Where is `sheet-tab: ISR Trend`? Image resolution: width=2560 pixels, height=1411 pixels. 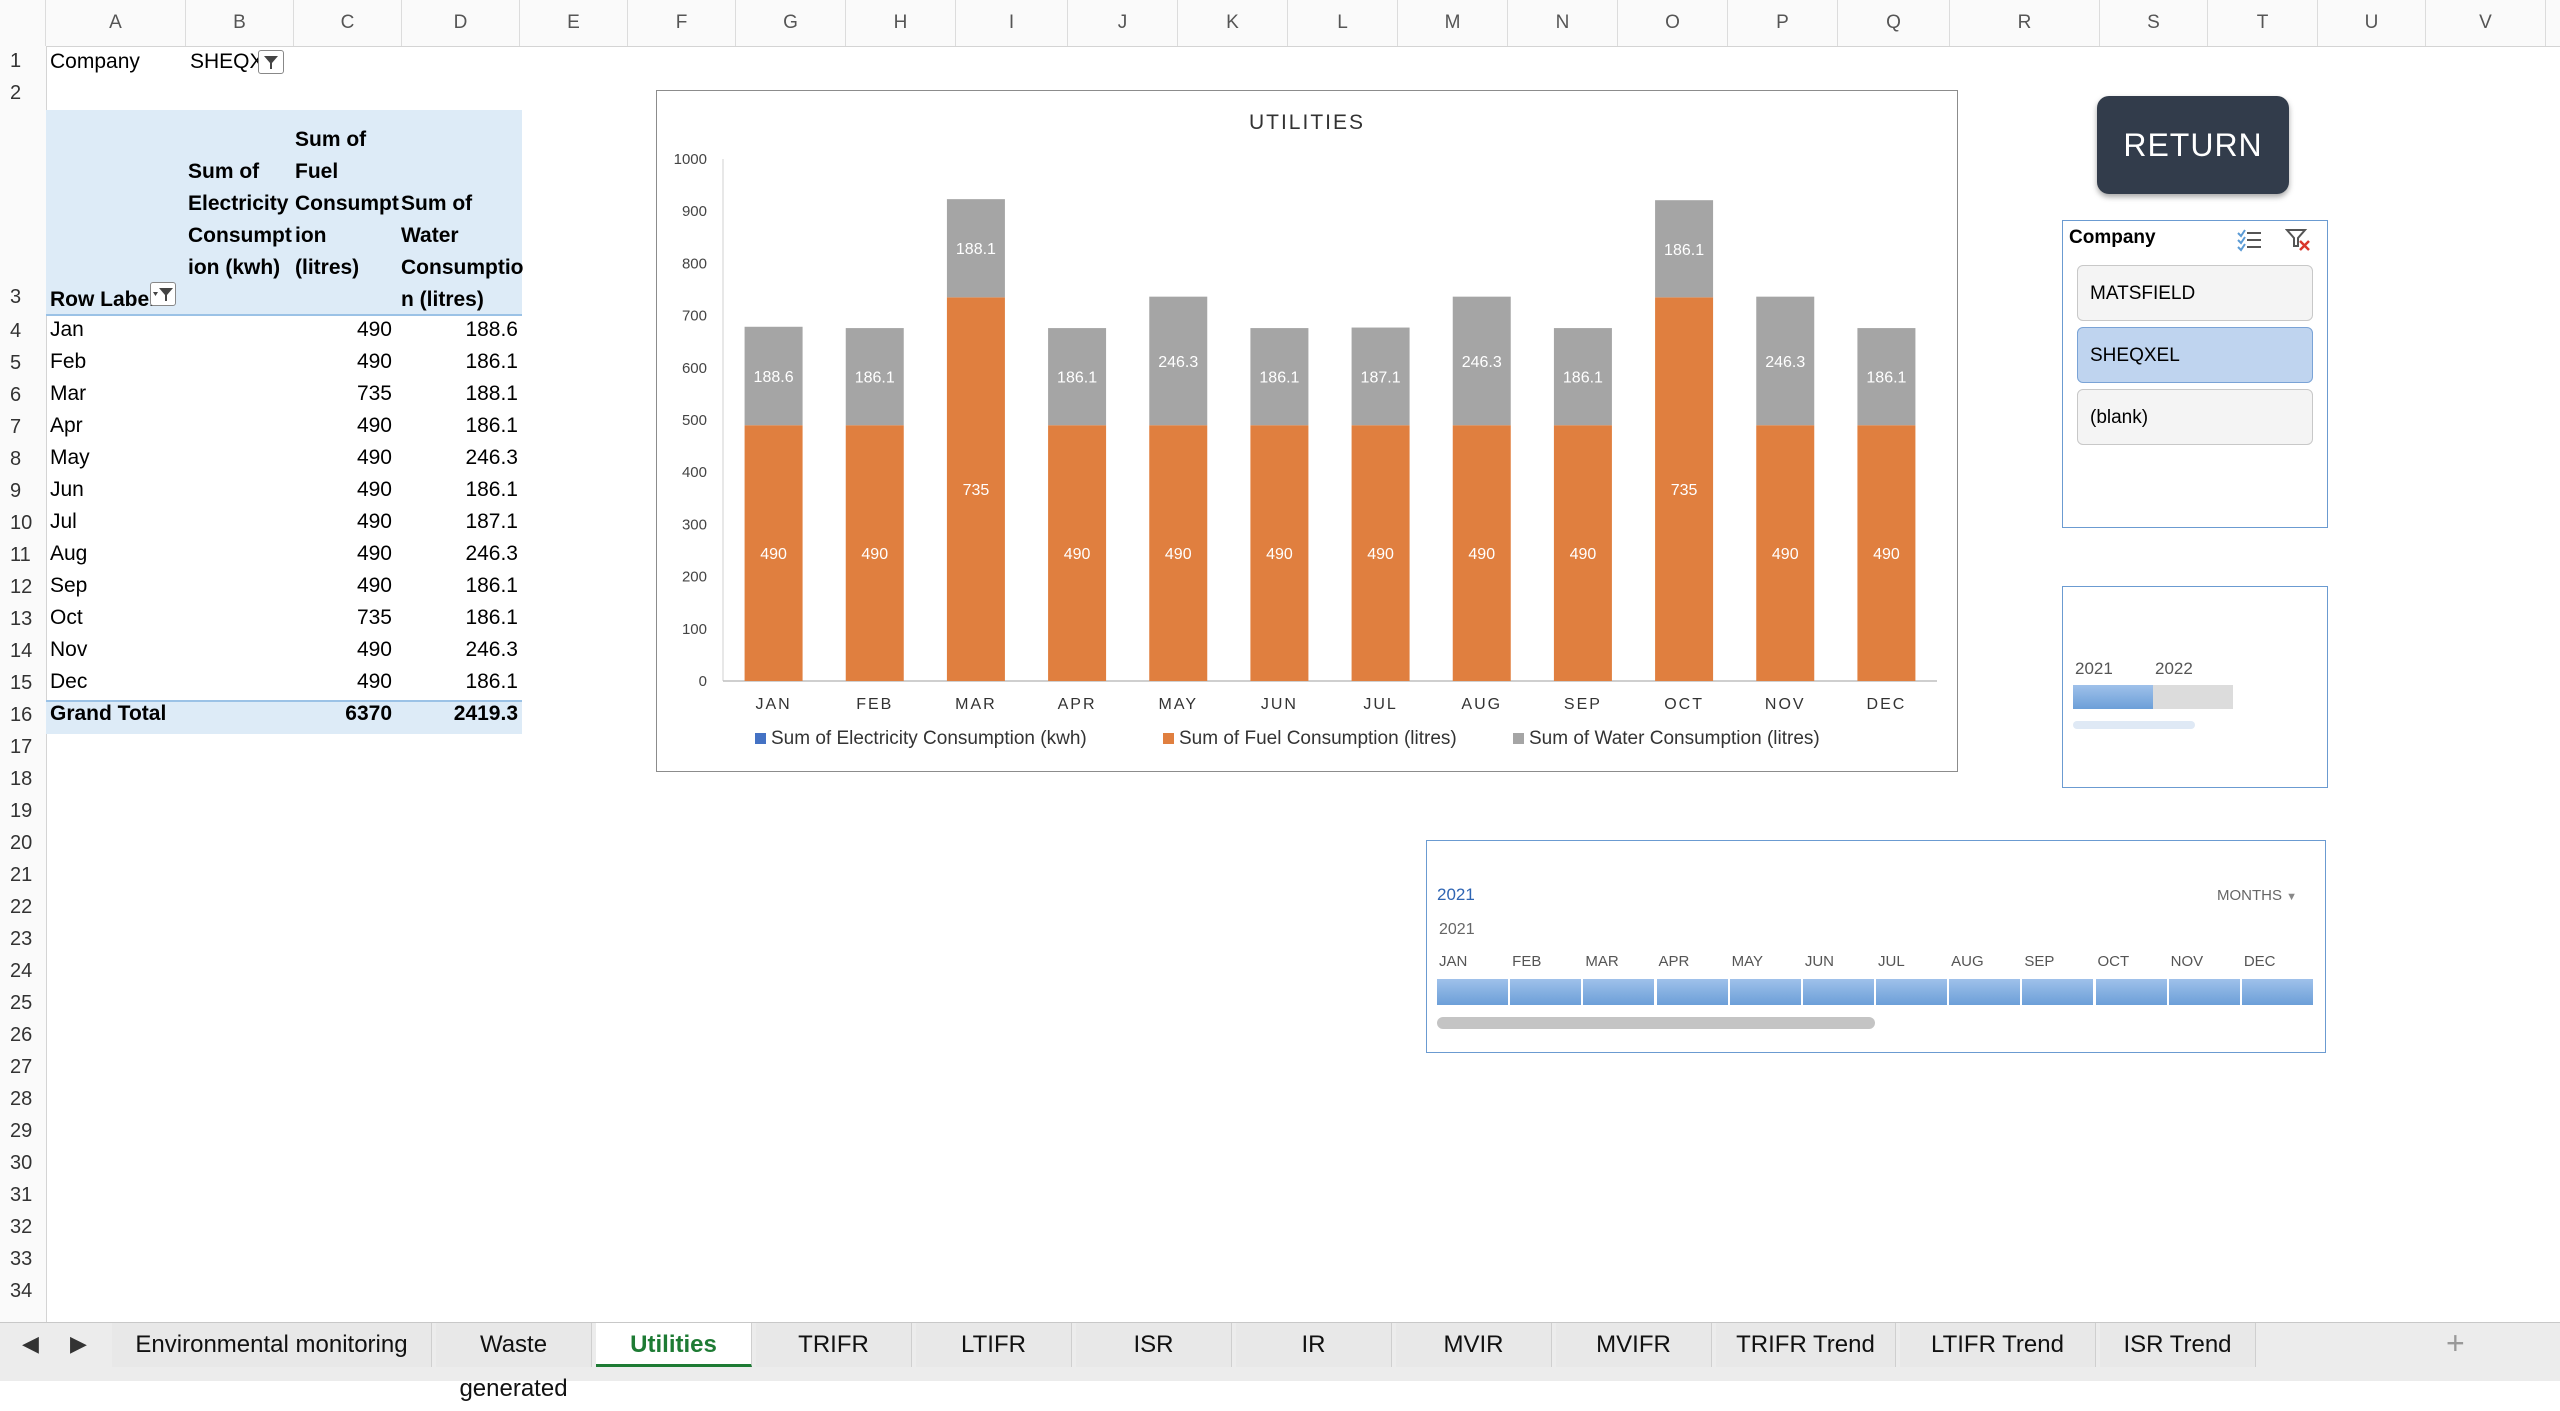 sheet-tab: ISR Trend is located at coordinates (2178, 1345).